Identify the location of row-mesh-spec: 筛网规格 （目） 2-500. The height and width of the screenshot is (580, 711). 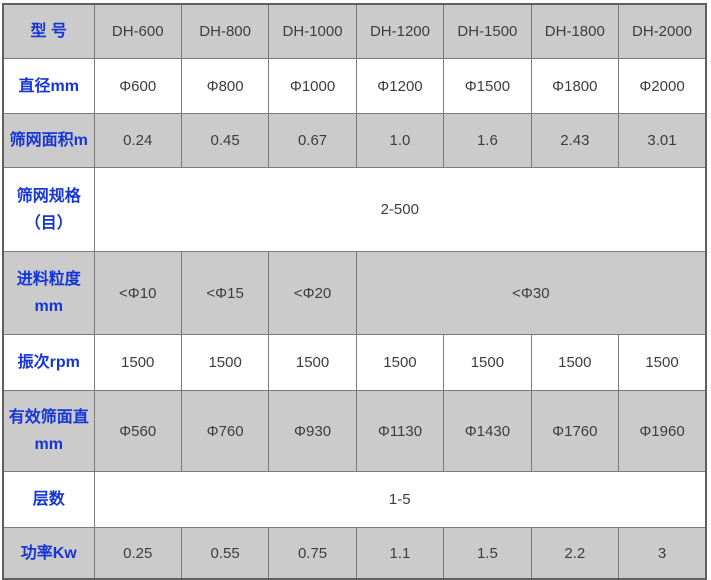
(354, 209).